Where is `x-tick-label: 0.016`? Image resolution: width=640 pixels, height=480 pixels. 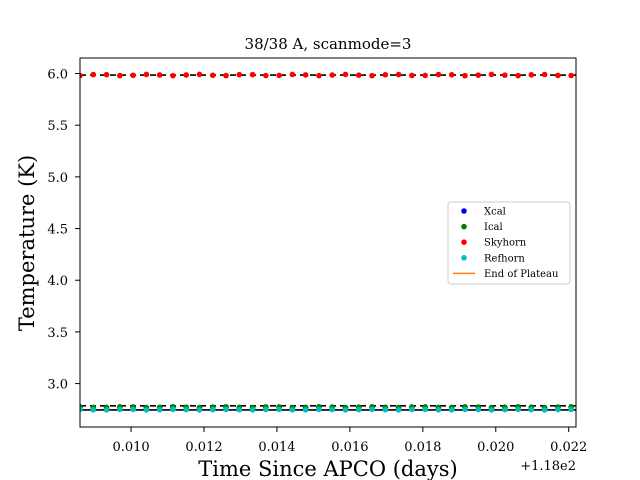 x-tick-label: 0.016 is located at coordinates (349, 447).